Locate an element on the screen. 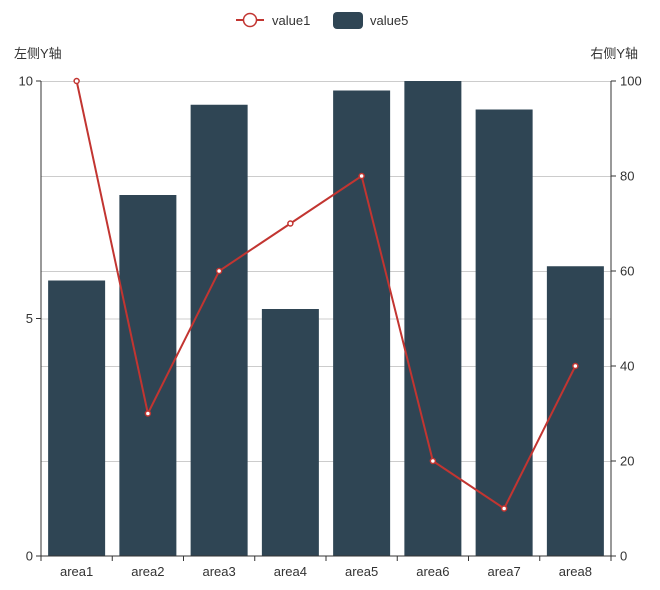  y-right-tick-label: 20 is located at coordinates (627, 461).